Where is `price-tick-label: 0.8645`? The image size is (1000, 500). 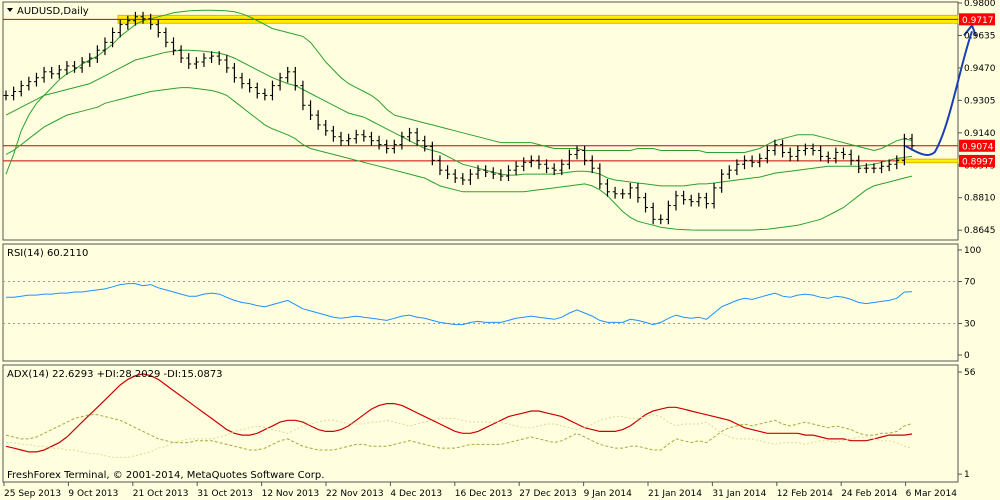
price-tick-label: 0.8645 is located at coordinates (980, 231).